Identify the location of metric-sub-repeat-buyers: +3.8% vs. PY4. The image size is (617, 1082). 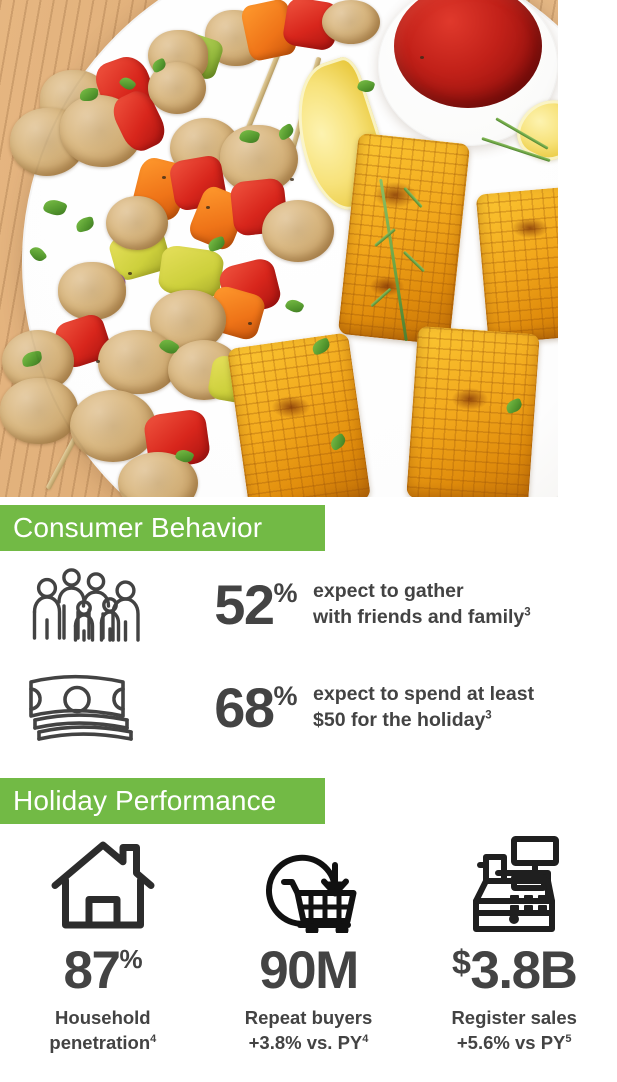
(309, 1043).